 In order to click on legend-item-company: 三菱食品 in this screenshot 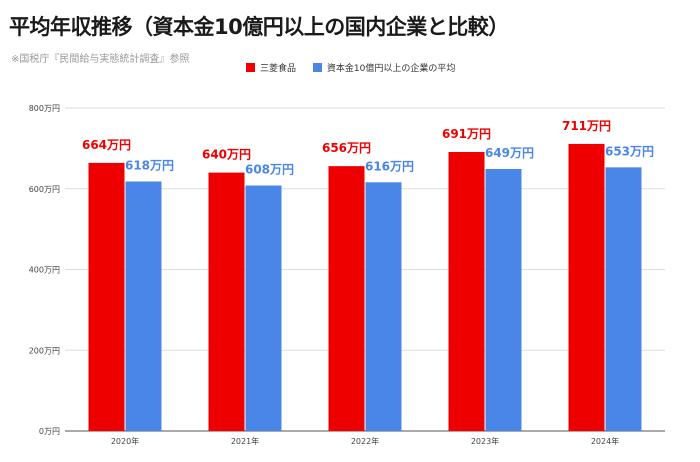, I will do `click(271, 67)`.